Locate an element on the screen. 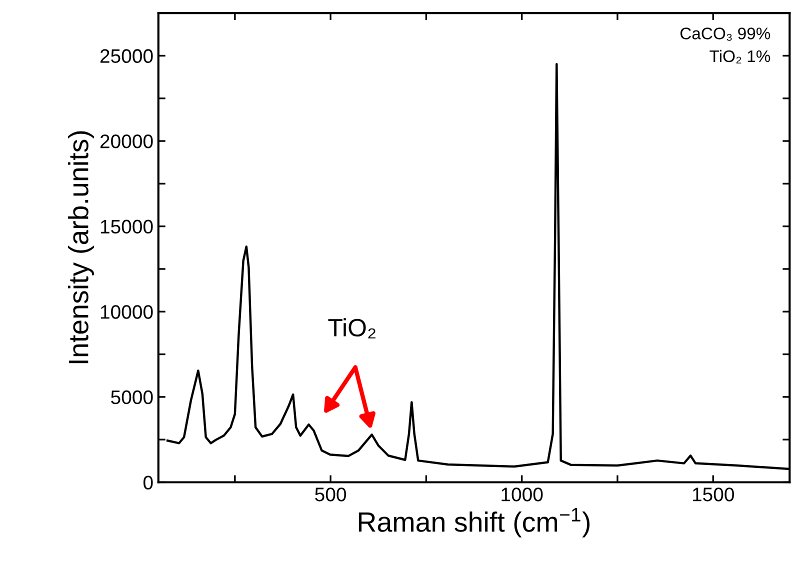  y-tick-label: 20000 is located at coordinates (126, 141).